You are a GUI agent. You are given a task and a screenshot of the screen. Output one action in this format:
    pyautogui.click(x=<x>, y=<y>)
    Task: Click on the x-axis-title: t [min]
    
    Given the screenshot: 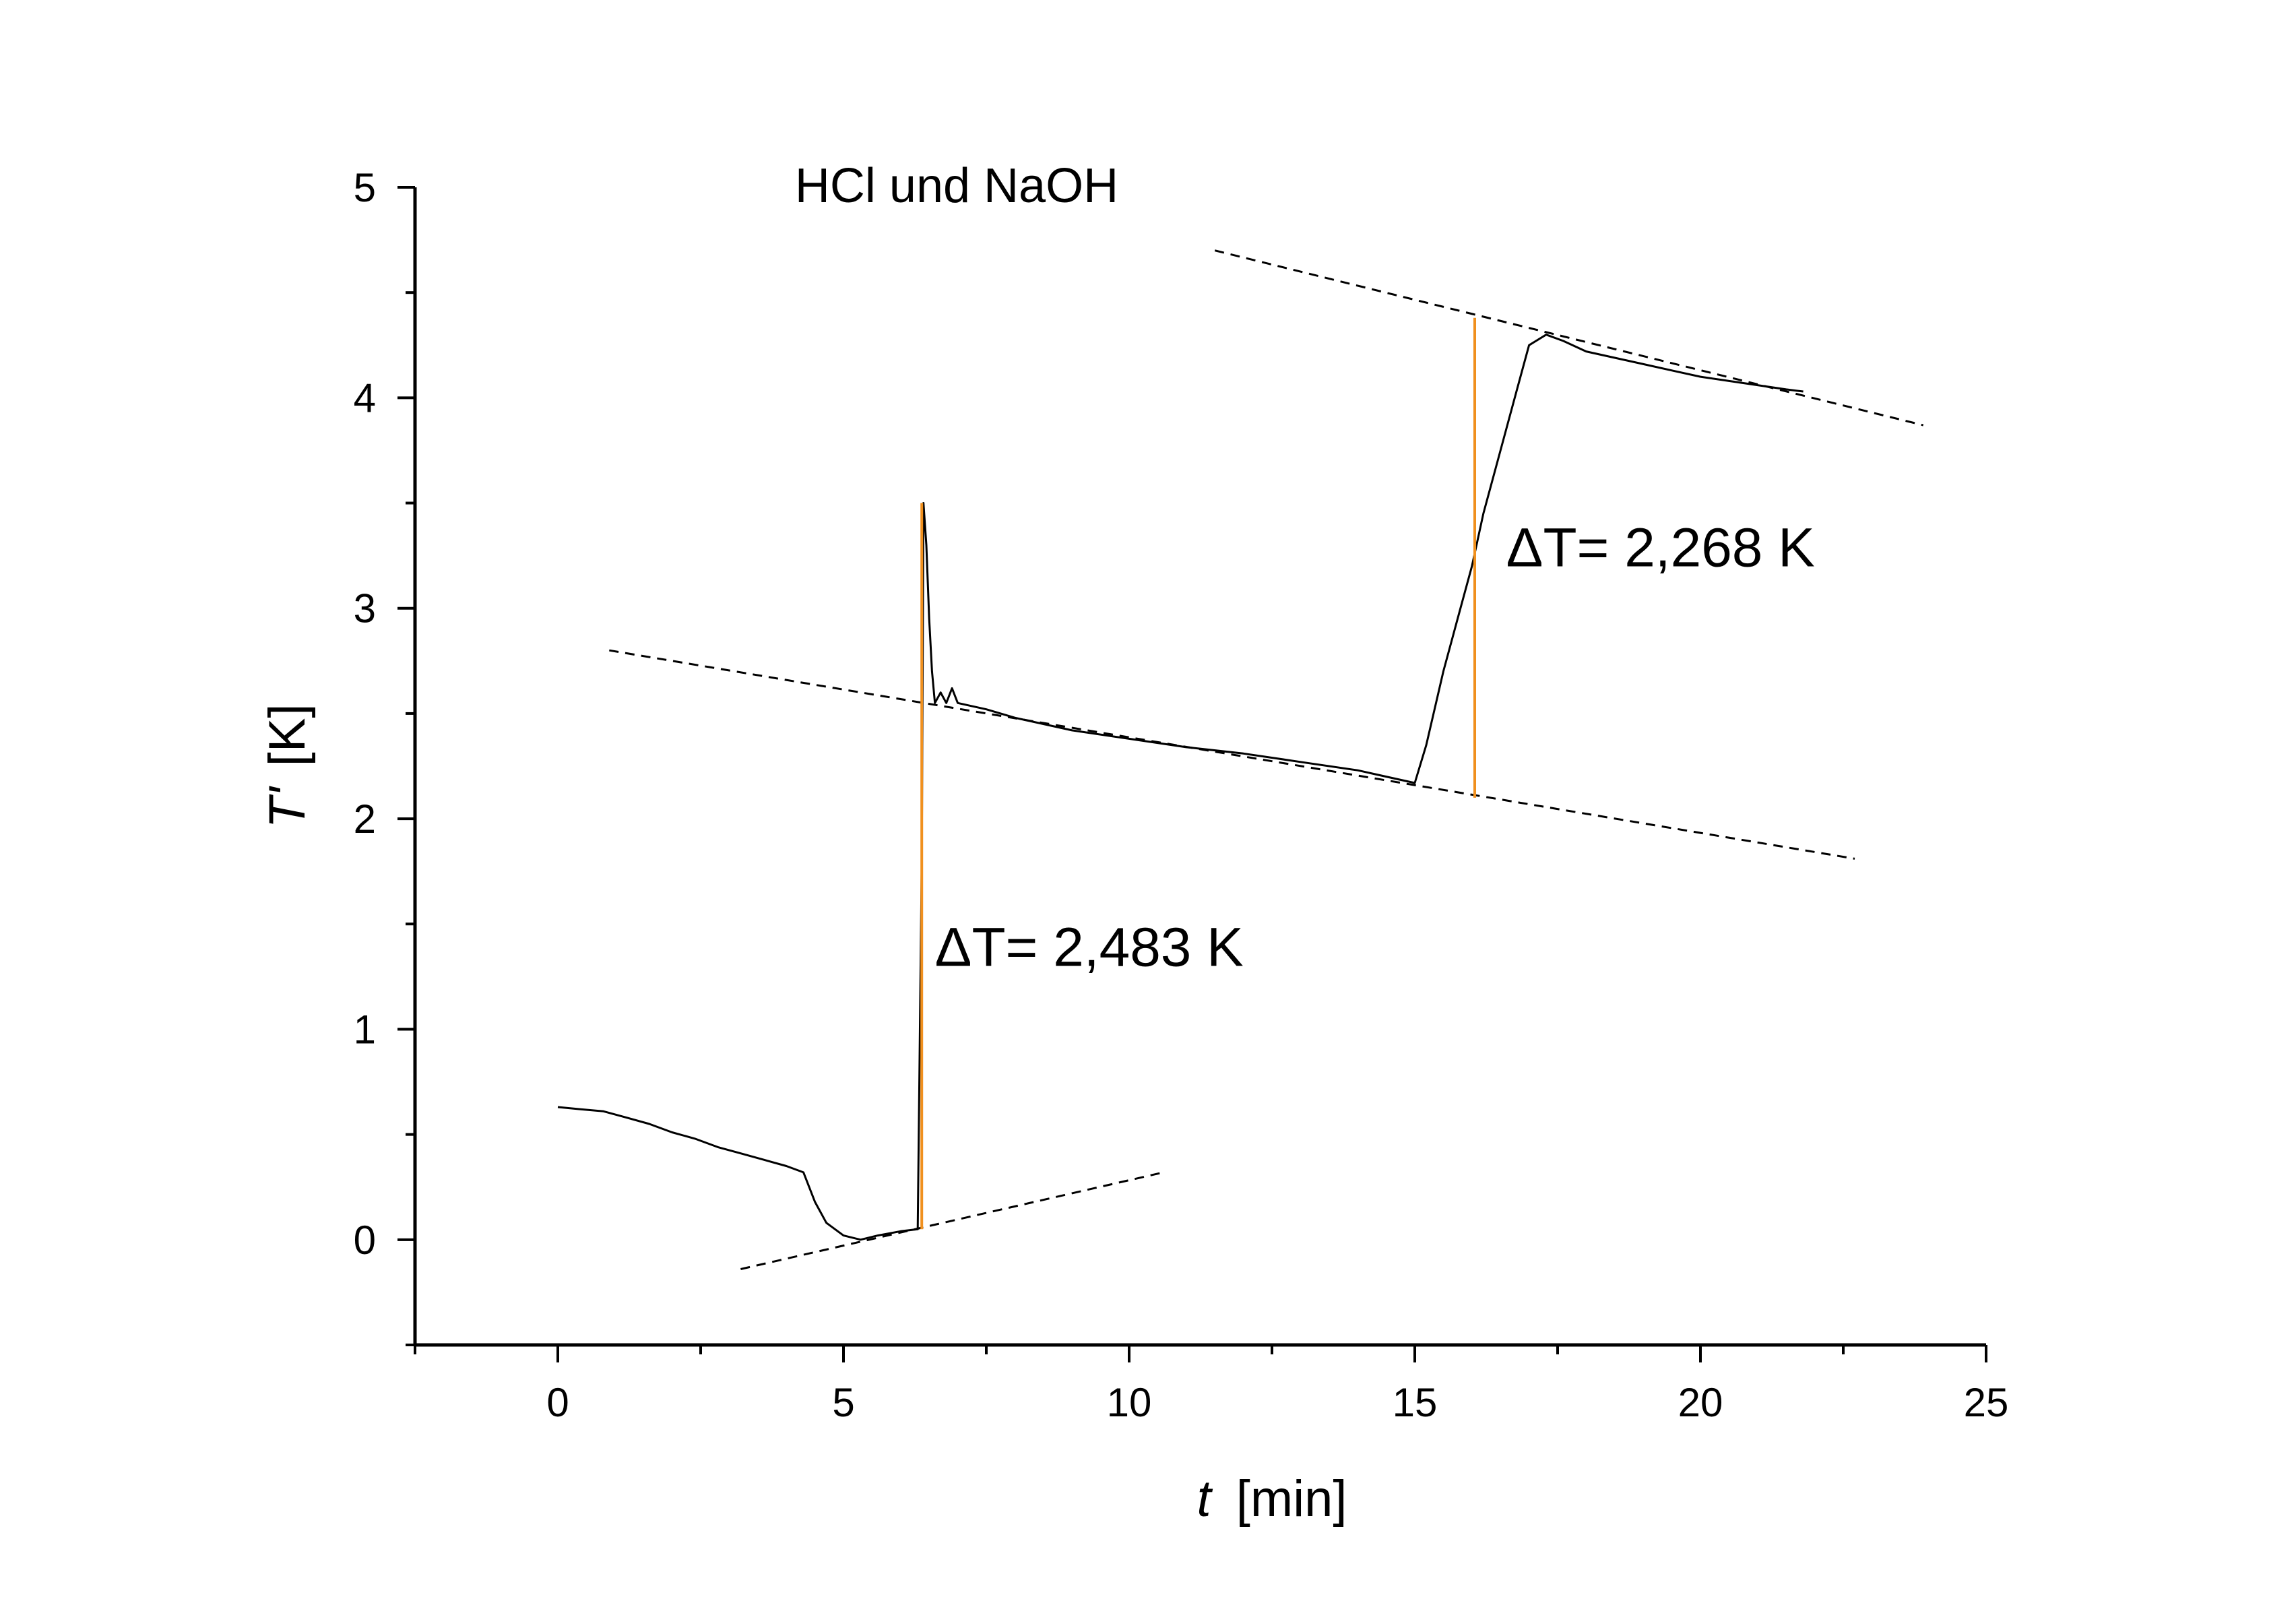 What is the action you would take?
    pyautogui.click(x=1272, y=1499)
    